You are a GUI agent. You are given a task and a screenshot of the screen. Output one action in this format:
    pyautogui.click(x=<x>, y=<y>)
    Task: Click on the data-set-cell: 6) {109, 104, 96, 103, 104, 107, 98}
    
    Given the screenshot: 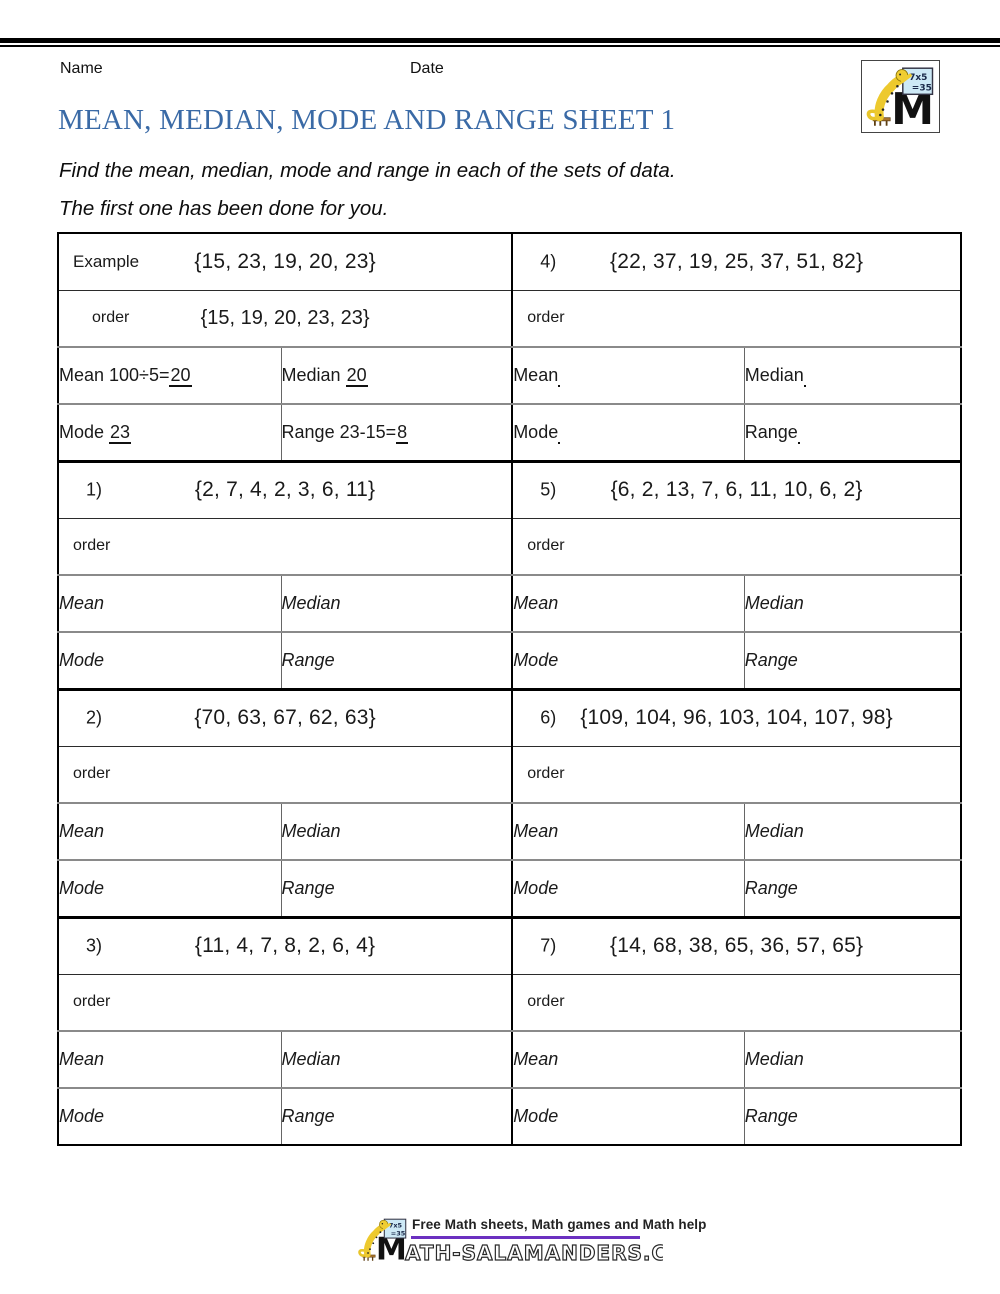 What is the action you would take?
    pyautogui.click(x=736, y=718)
    